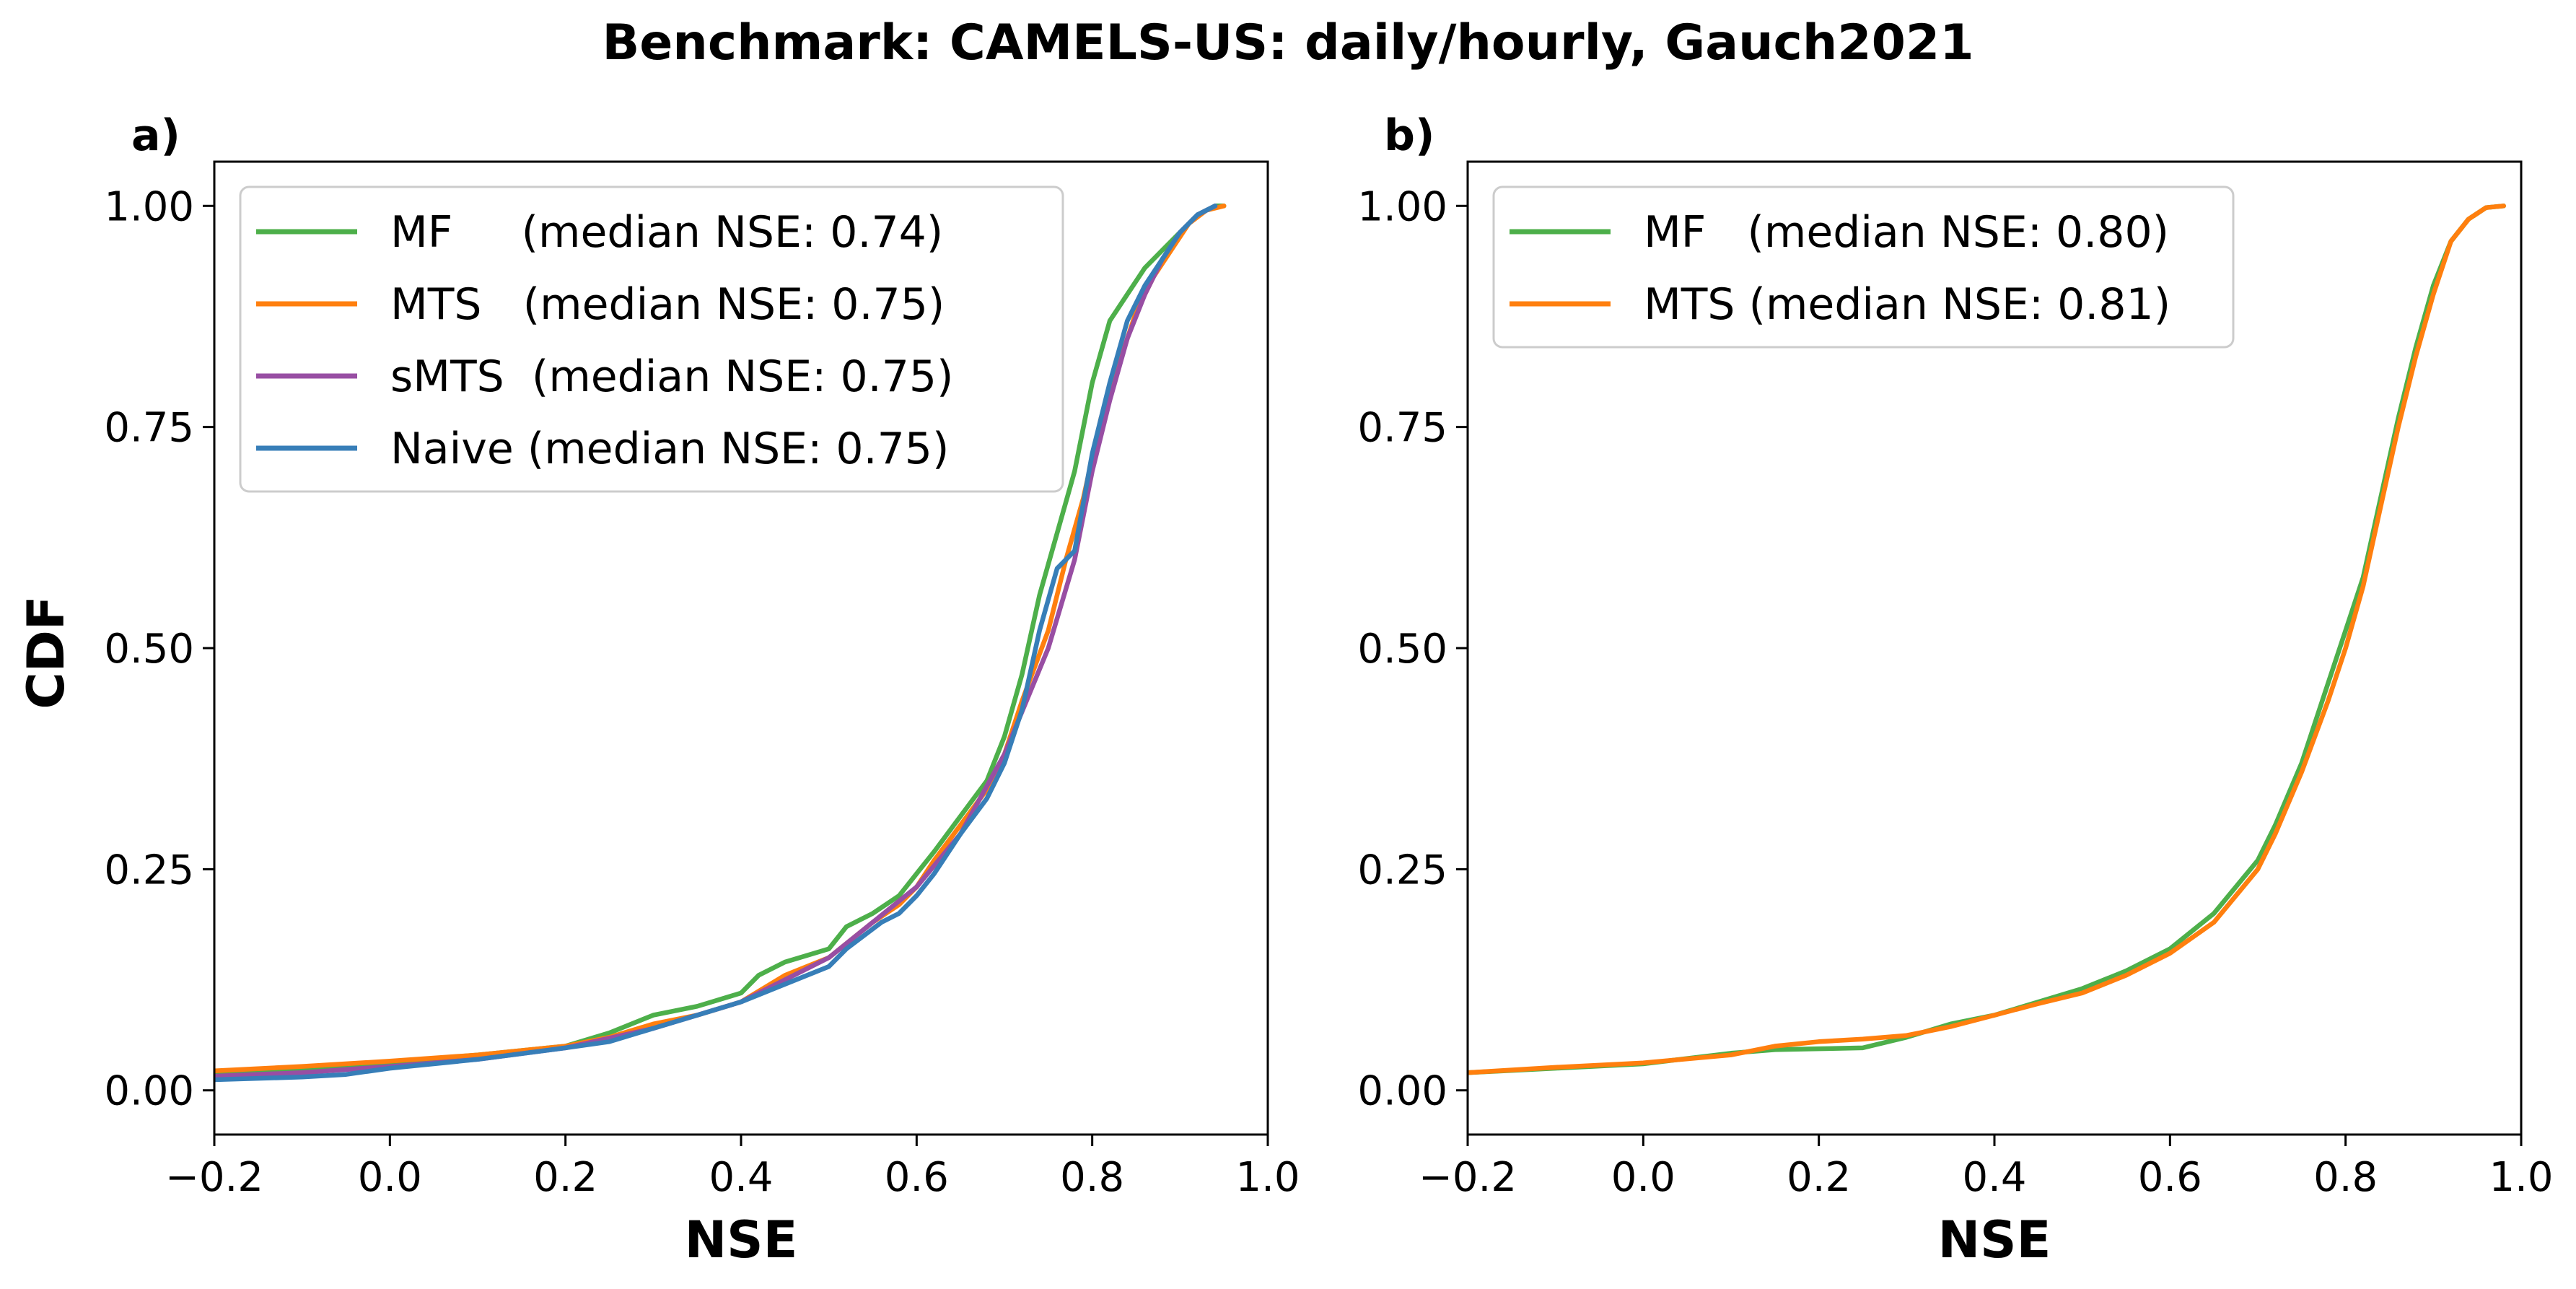 Image resolution: width=2576 pixels, height=1289 pixels. I want to click on y-tick-label-a: 0.75, so click(149, 428).